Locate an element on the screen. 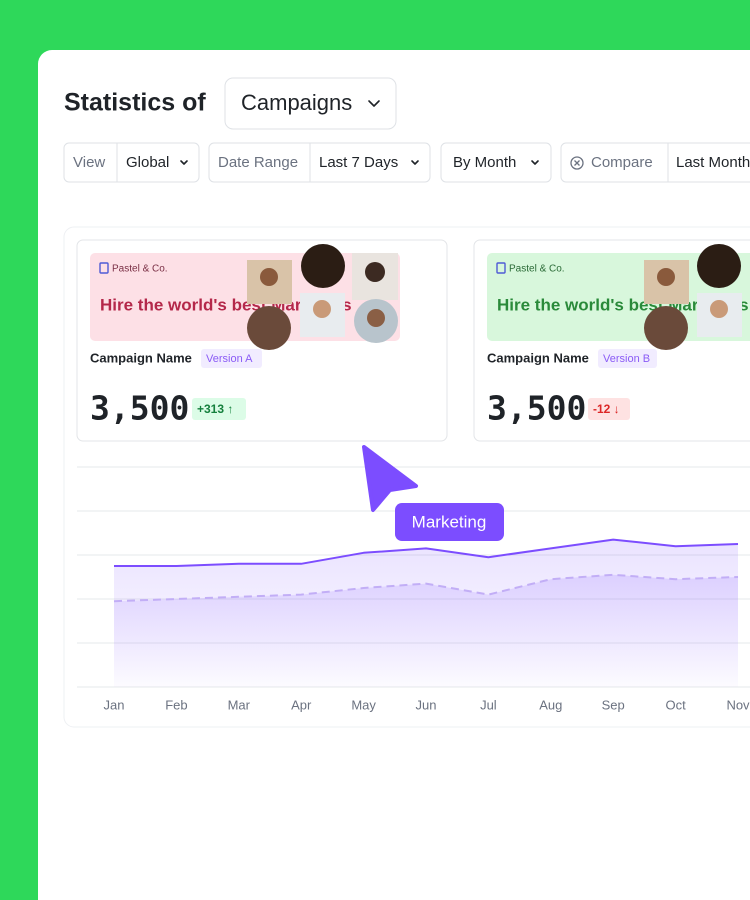 The height and width of the screenshot is (900, 750). filter-label: View is located at coordinates (89, 162).